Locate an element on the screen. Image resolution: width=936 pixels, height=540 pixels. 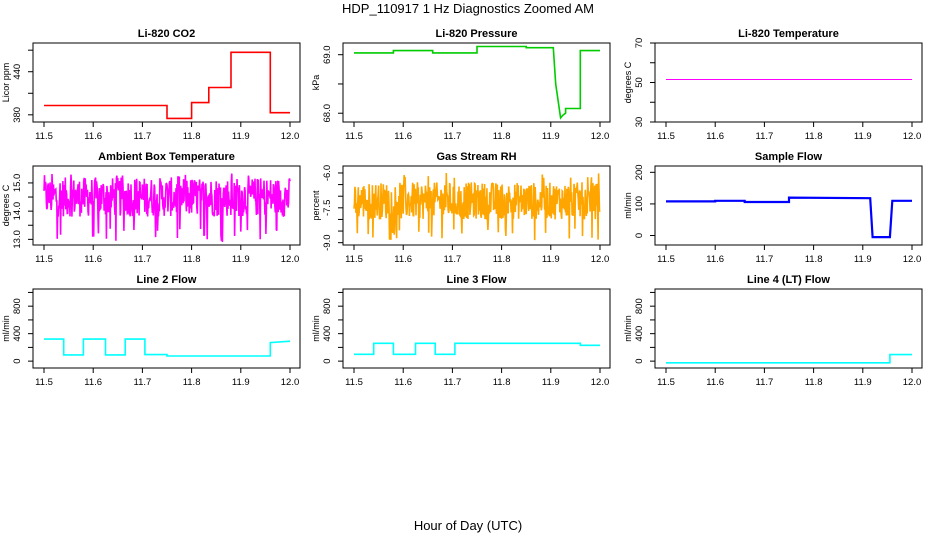
x-tick-label-box_temp: 11.8 is located at coordinates (192, 259).